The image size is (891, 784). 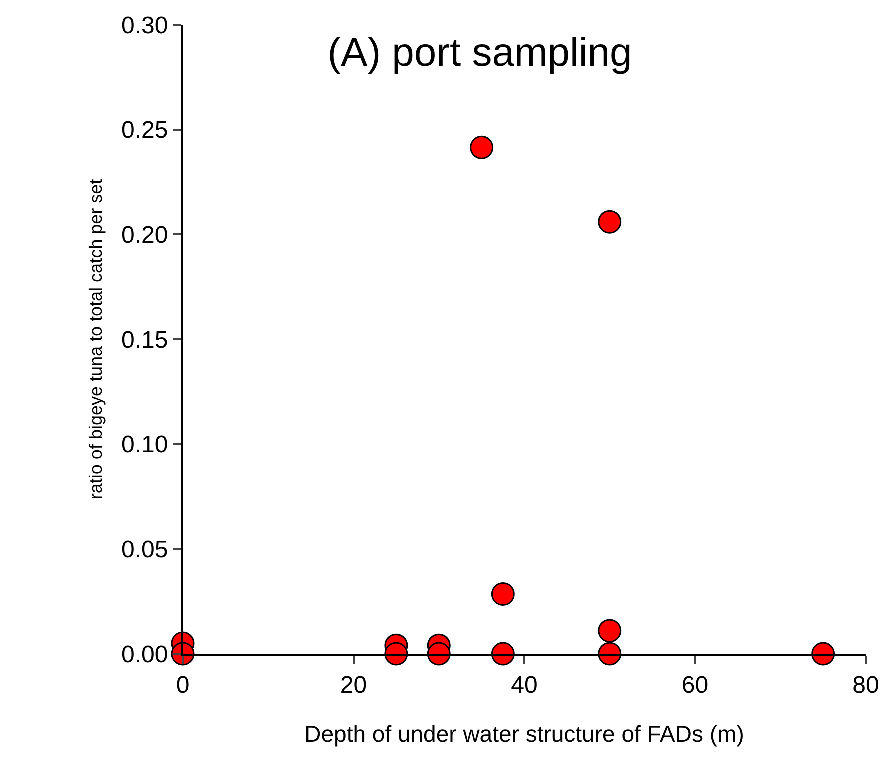 What do you see at coordinates (144, 26) in the screenshot?
I see `y-tick-label: 0.30` at bounding box center [144, 26].